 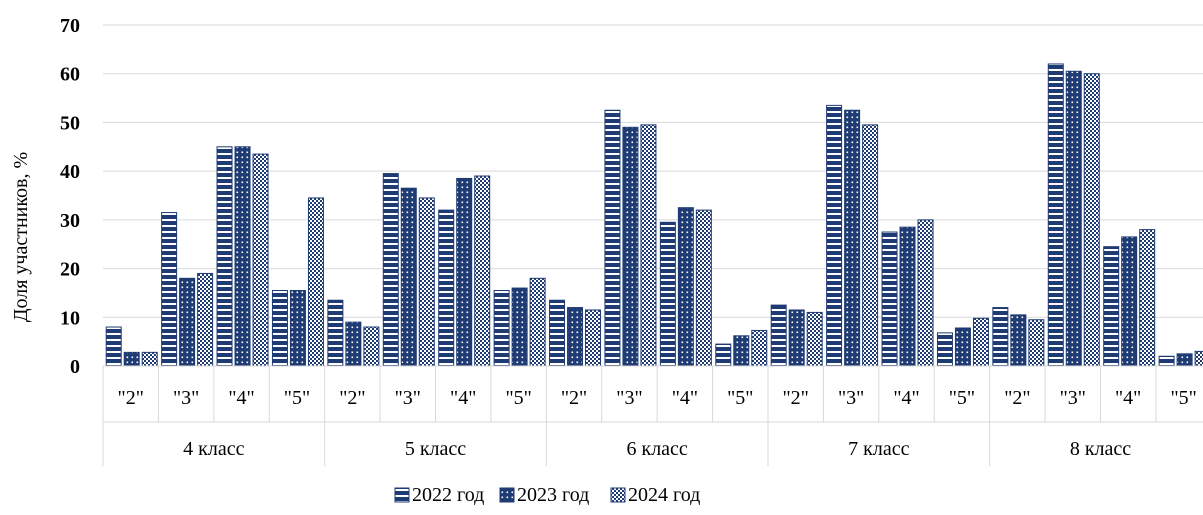 What do you see at coordinates (75, 367) in the screenshot?
I see `y-tick-label: 0` at bounding box center [75, 367].